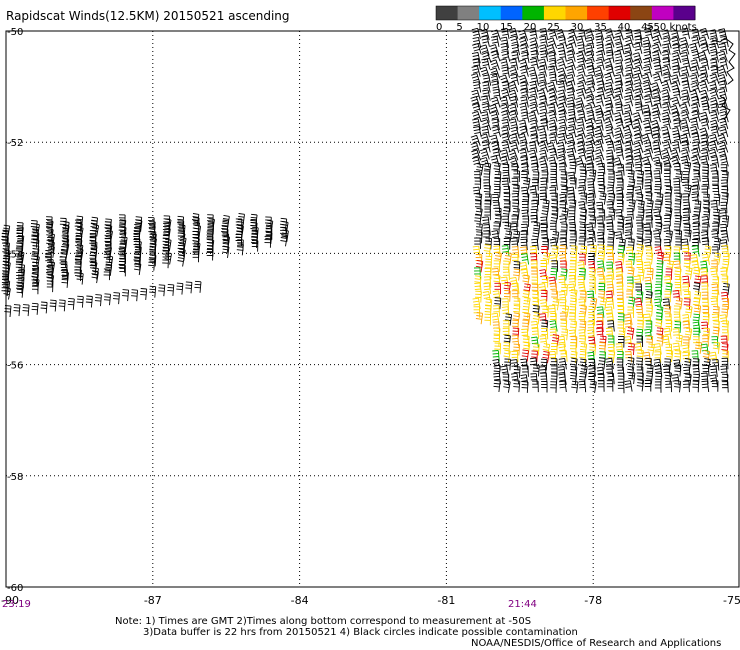 This screenshot has width=740, height=650. What do you see at coordinates (577, 27) in the screenshot?
I see `legend-tick-label: 30` at bounding box center [577, 27].